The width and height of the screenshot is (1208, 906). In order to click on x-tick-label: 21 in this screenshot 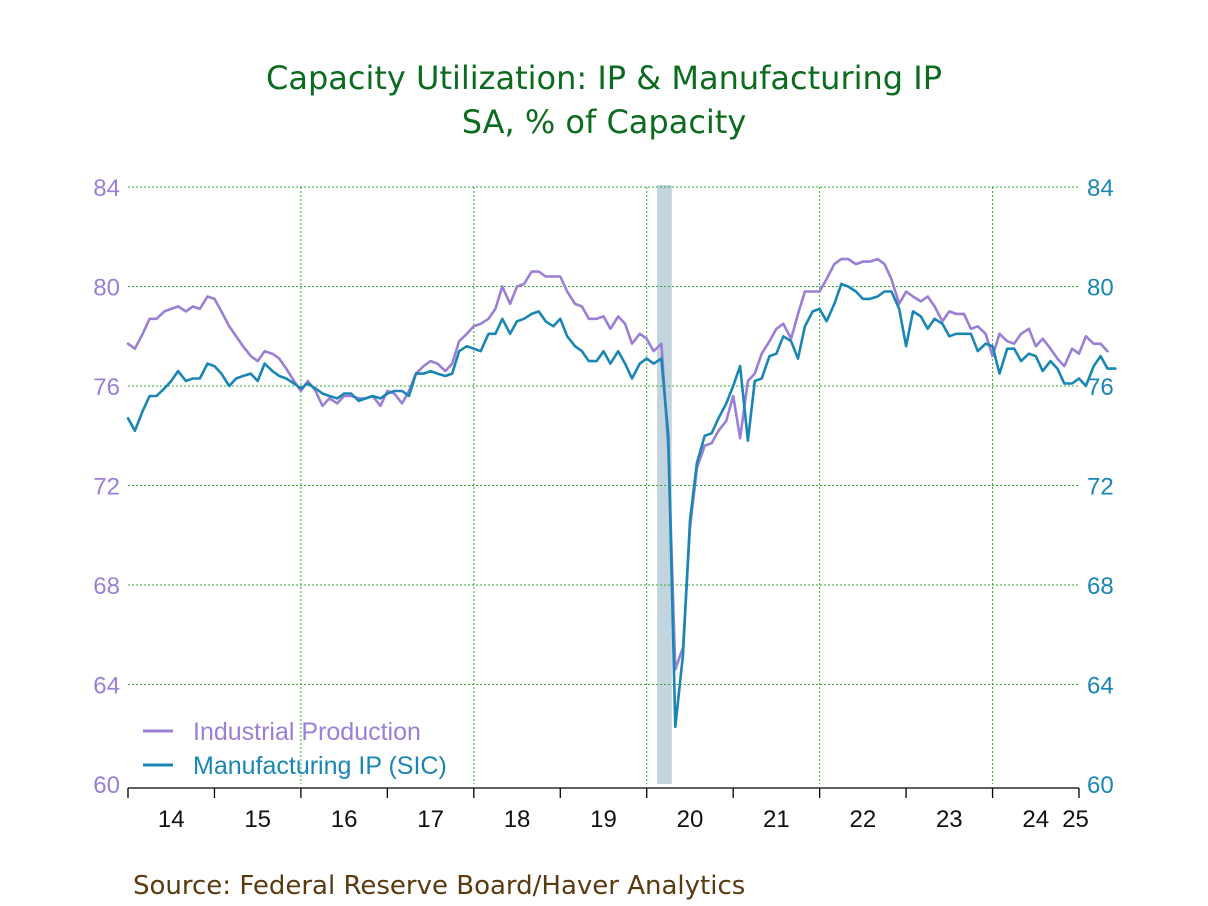, I will do `click(776, 819)`.